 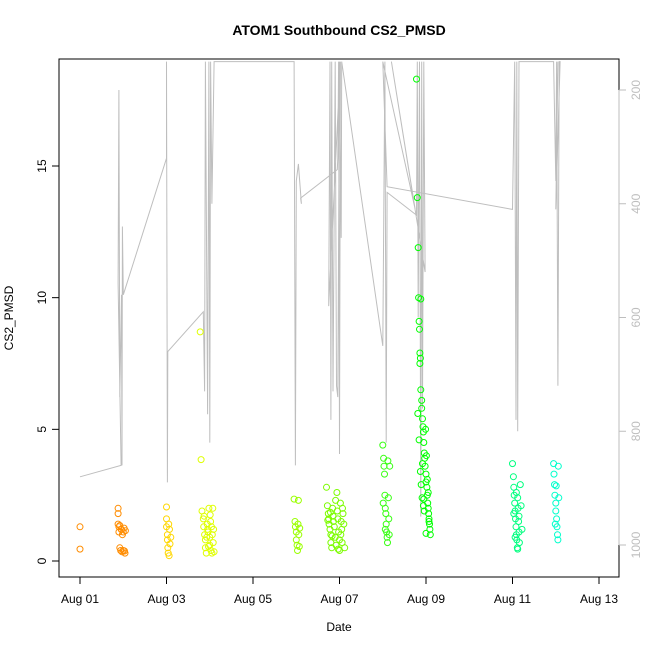 I want to click on y-tick-label: 15, so click(x=42, y=166).